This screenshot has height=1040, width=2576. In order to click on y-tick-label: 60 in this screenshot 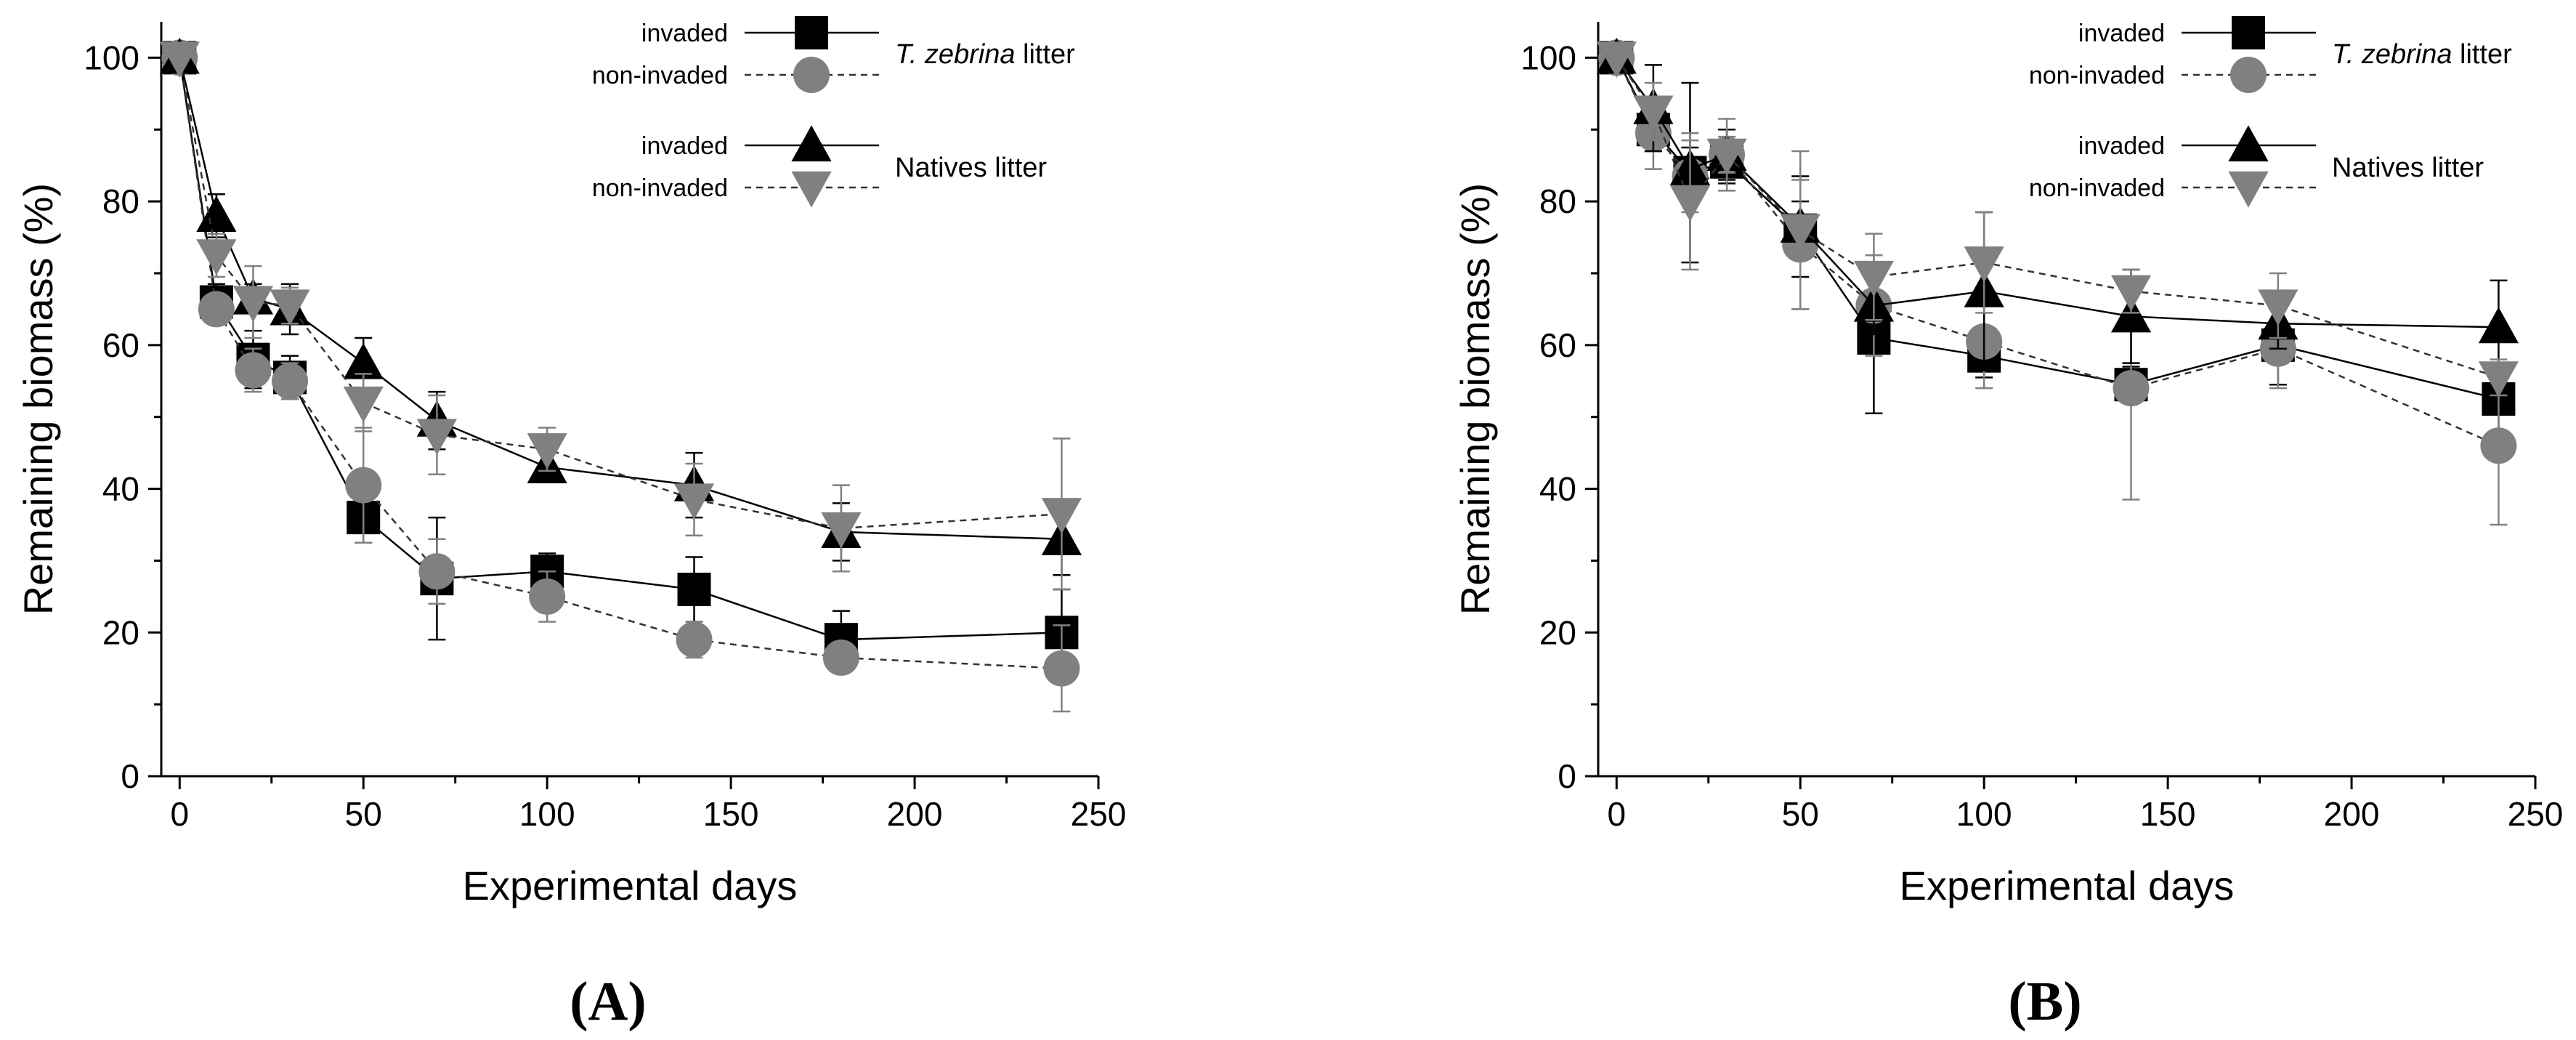, I will do `click(120, 345)`.